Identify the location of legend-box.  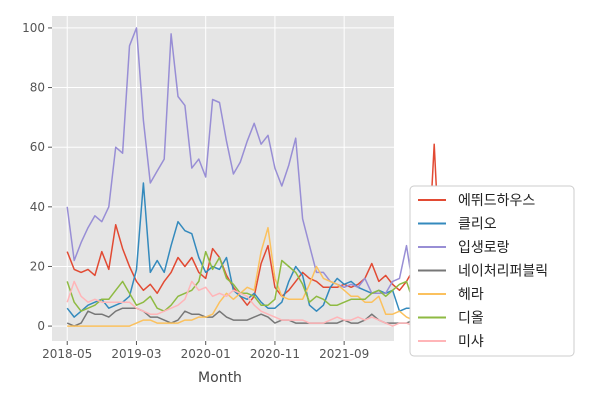
(492, 271).